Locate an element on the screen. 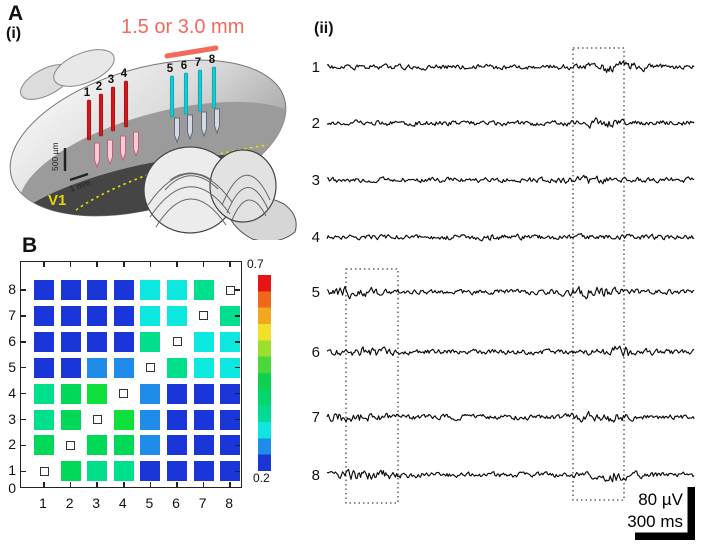 This screenshot has height=549, width=701. width-scale-bar is located at coordinates (79, 177).